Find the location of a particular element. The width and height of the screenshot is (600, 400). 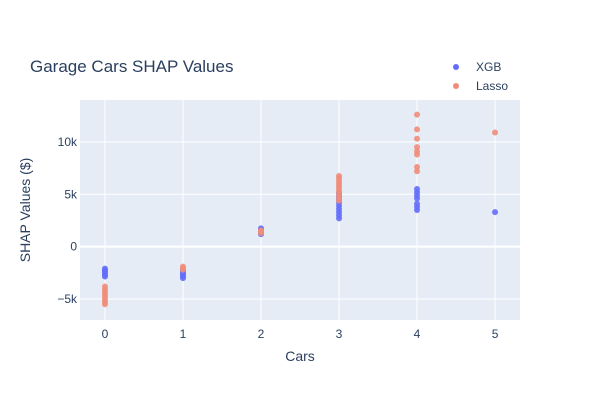

chart-title: Garage Cars SHAP Values is located at coordinates (131, 66).